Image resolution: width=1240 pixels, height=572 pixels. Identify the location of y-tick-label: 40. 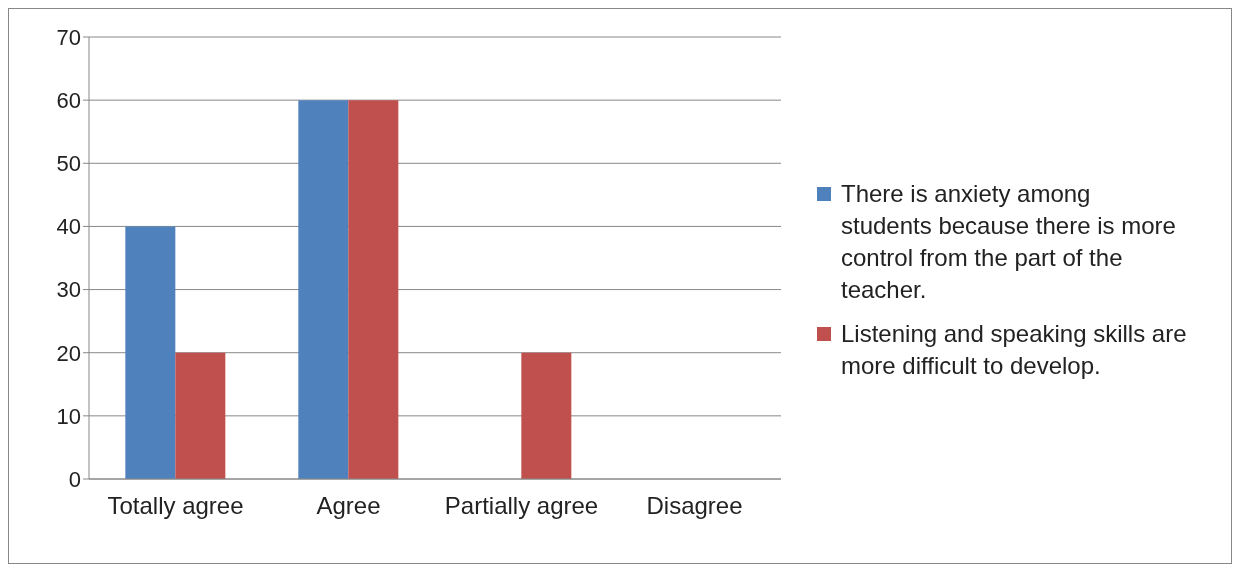
(68, 227).